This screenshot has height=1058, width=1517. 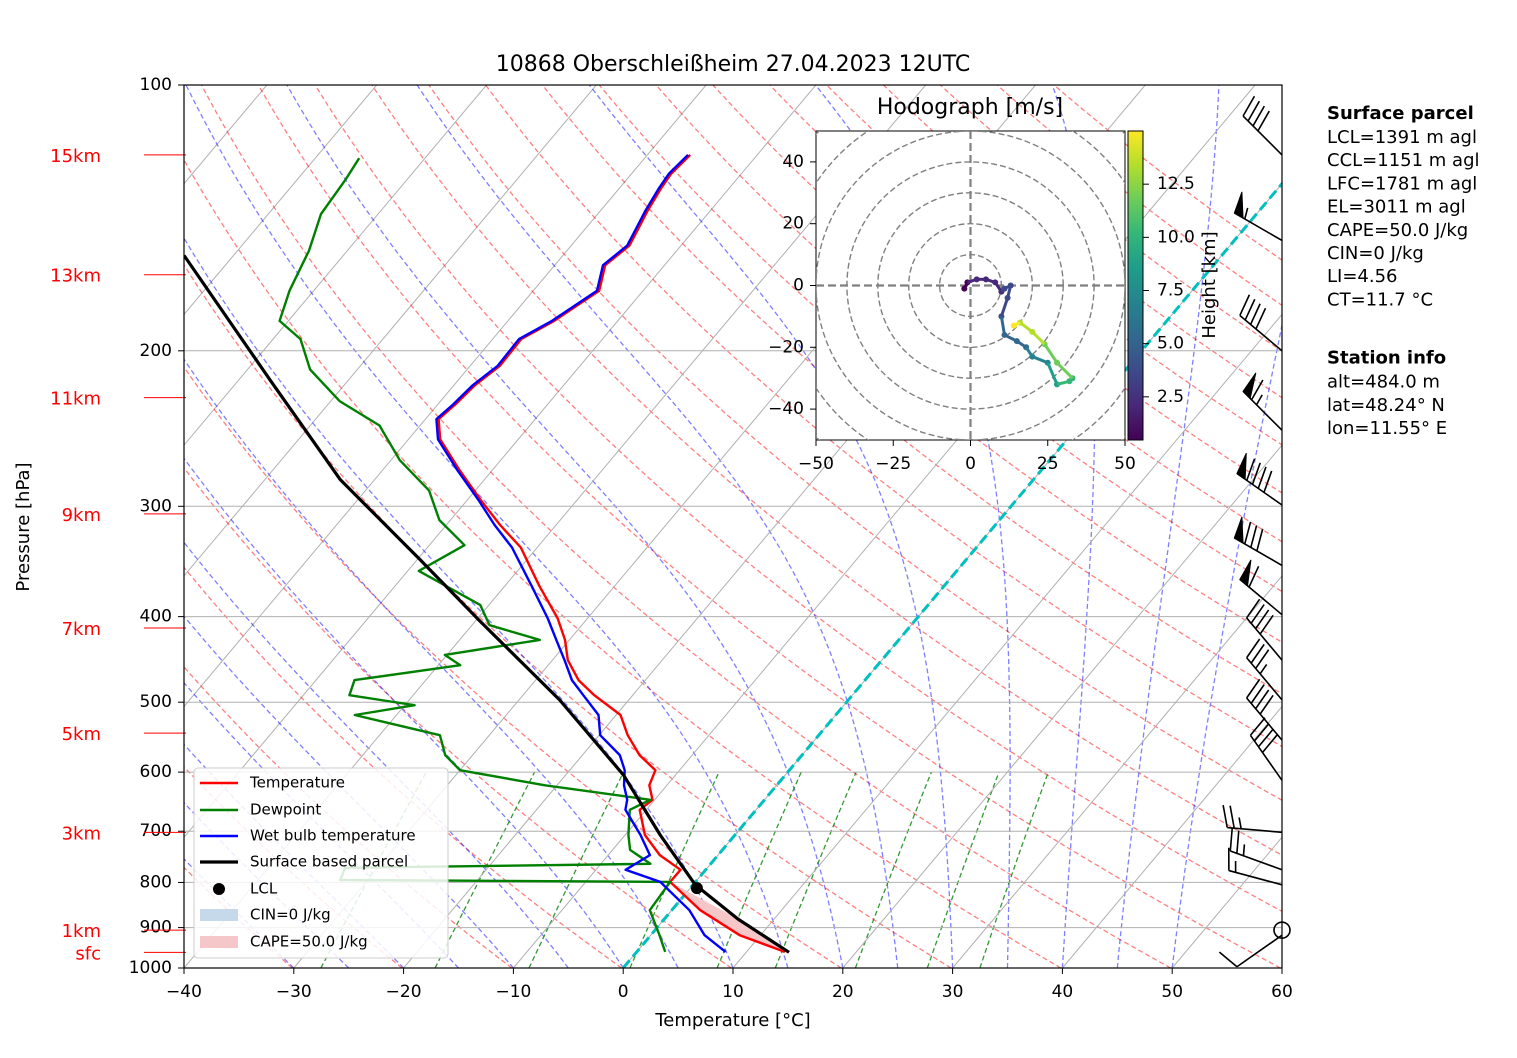 I want to click on height-label: 13km, so click(x=75, y=276).